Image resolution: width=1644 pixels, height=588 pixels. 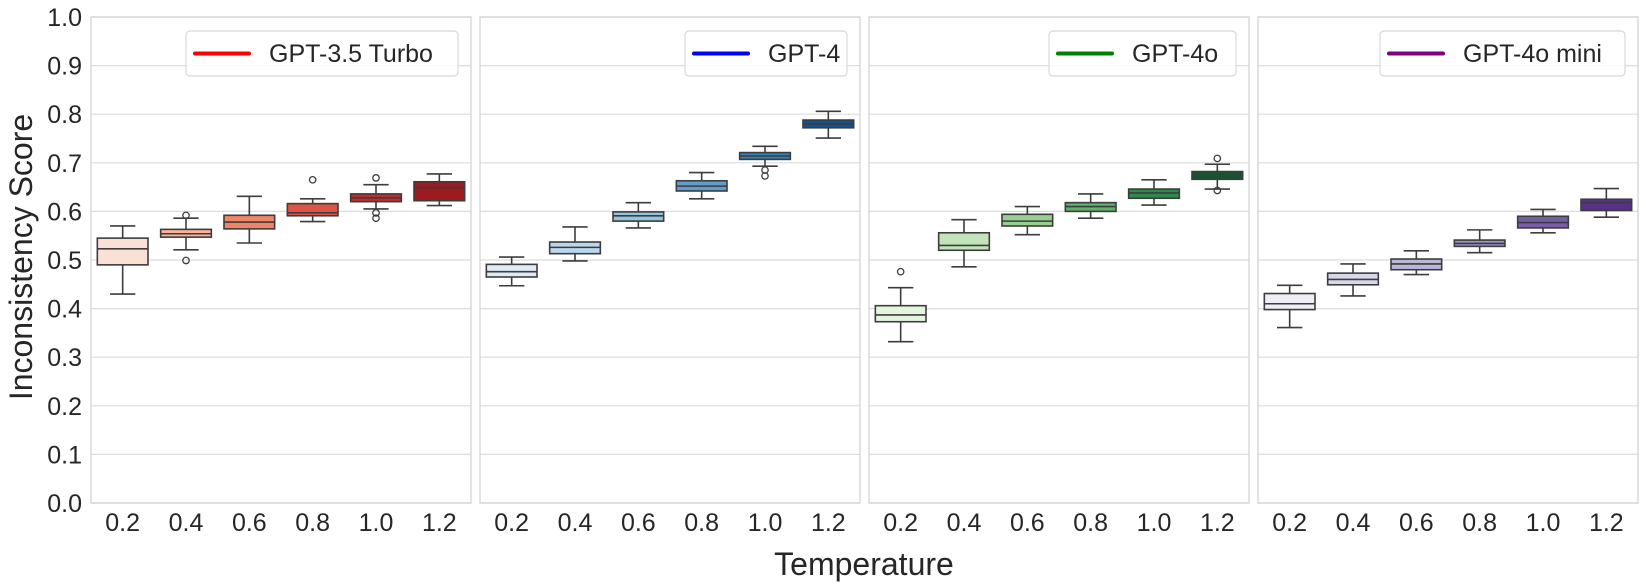 I want to click on y-tick-label: 0.4, so click(x=64, y=310).